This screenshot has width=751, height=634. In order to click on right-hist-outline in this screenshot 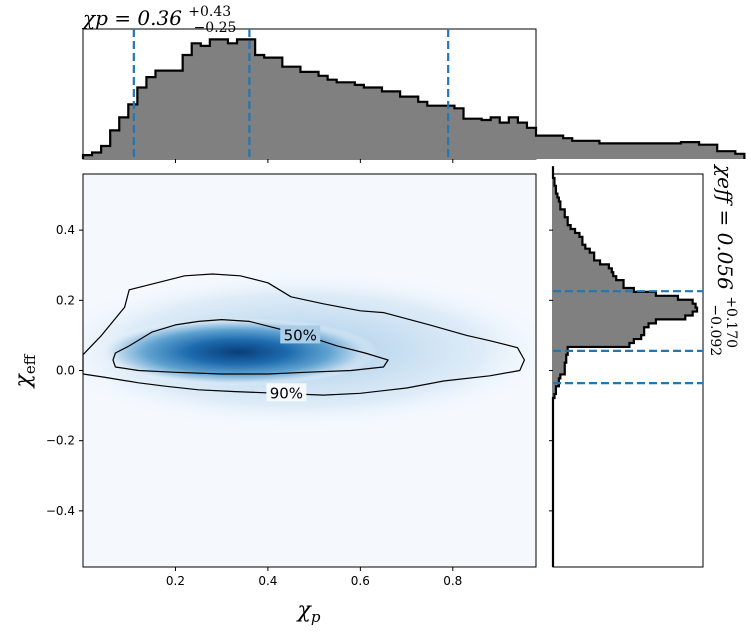, I will do `click(625, 366)`.